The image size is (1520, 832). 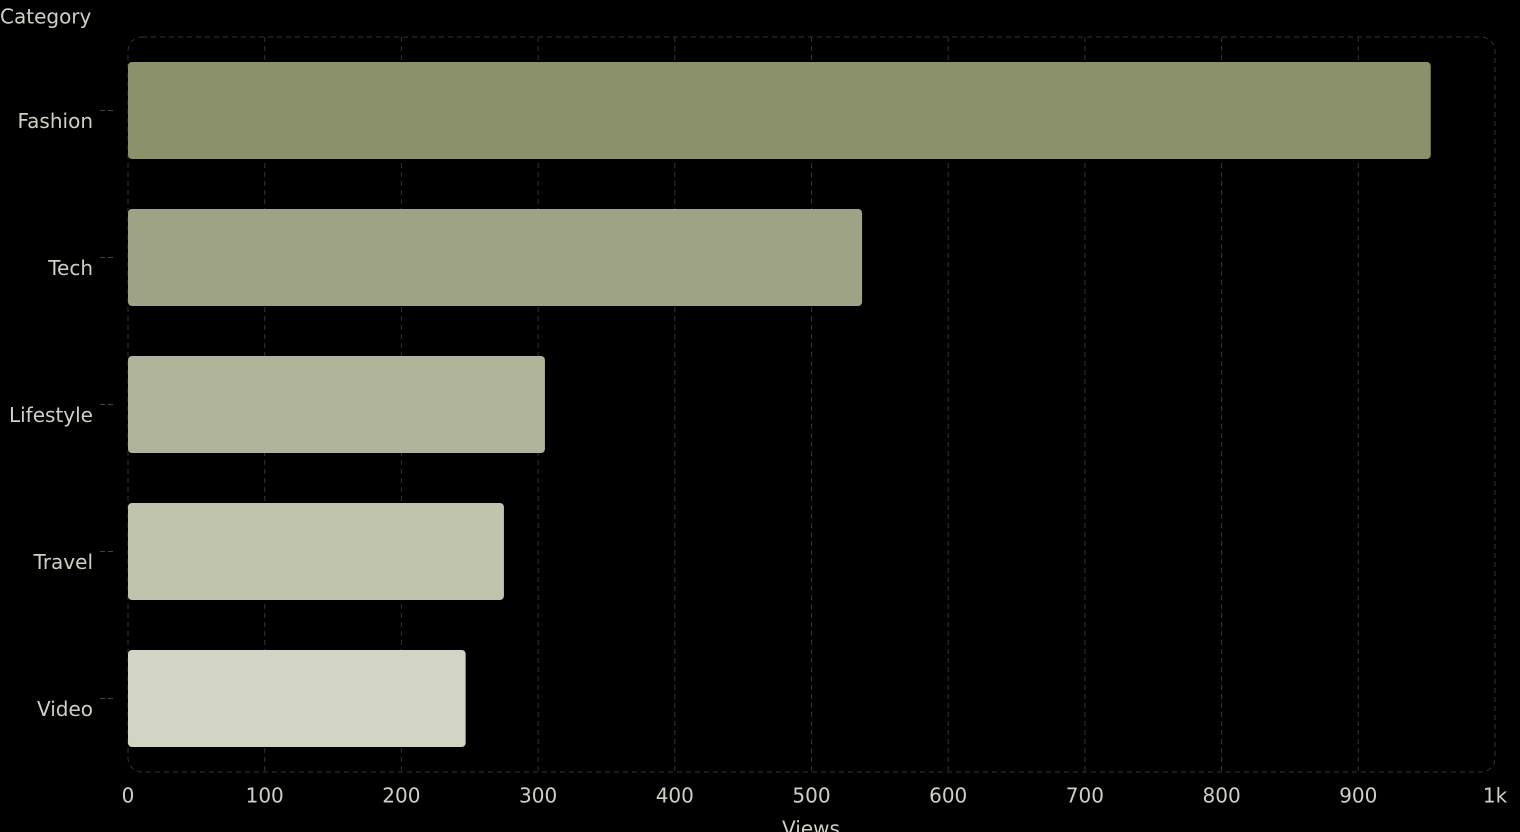 What do you see at coordinates (811, 796) in the screenshot?
I see `x-tick-label: 500` at bounding box center [811, 796].